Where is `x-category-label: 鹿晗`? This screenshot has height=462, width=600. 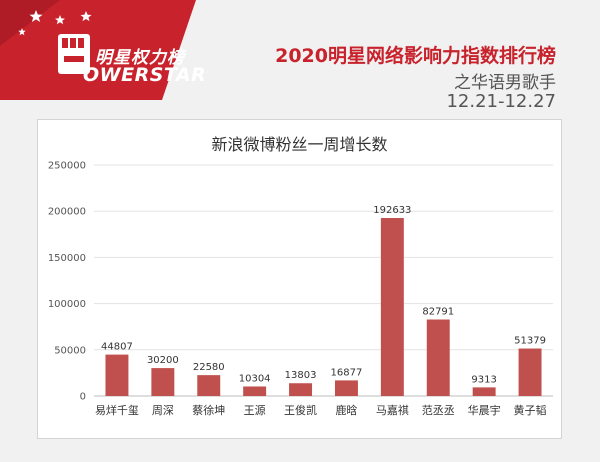 x-category-label: 鹿晗 is located at coordinates (346, 410).